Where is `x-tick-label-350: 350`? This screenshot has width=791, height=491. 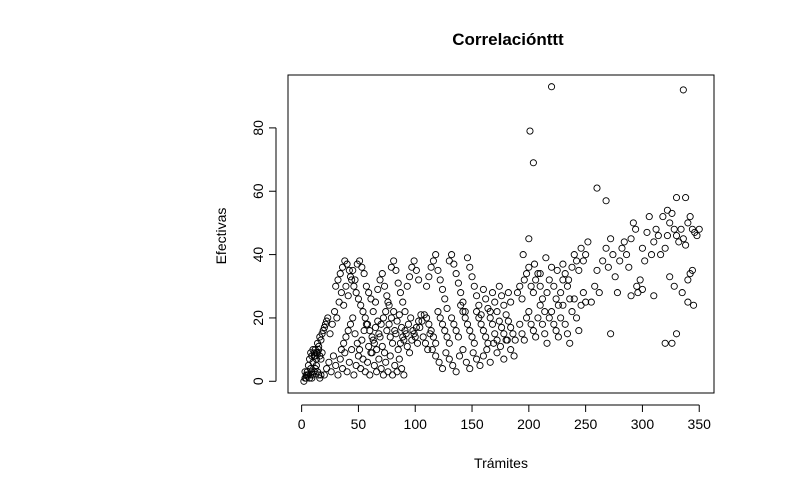 x-tick-label-350: 350 is located at coordinates (700, 424).